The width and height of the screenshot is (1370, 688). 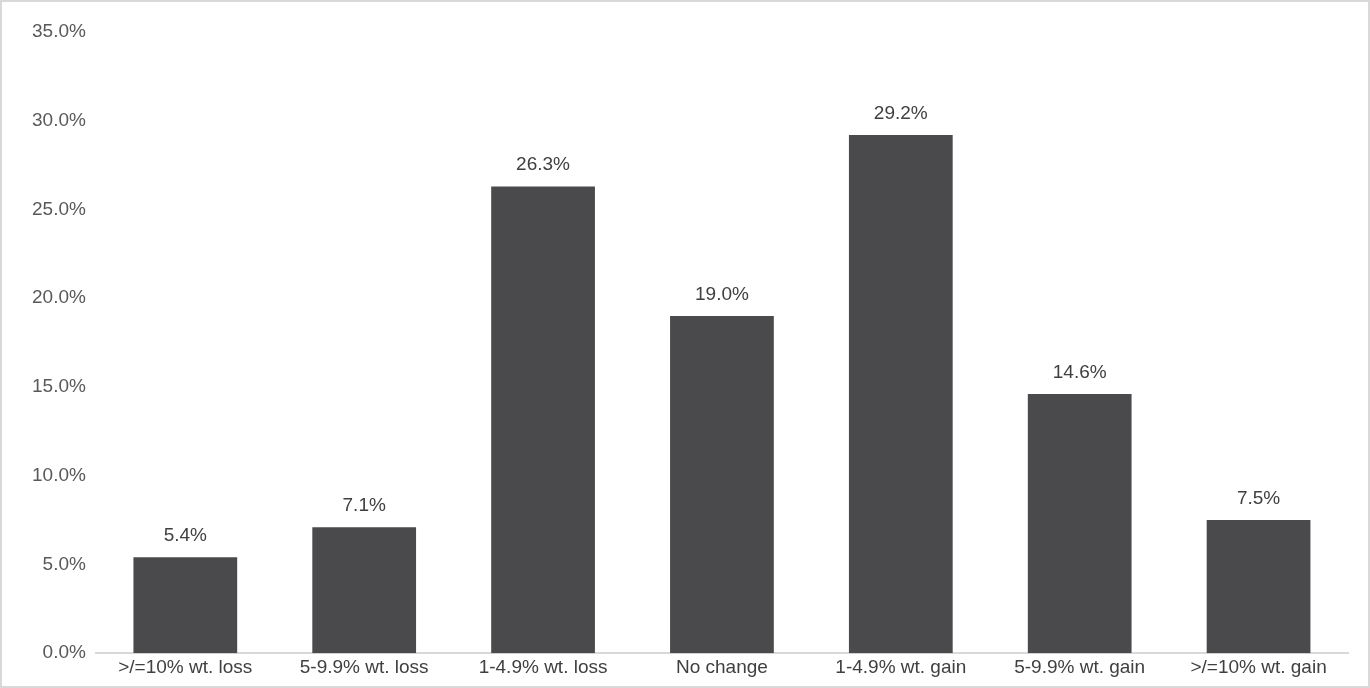 I want to click on y-tick-label: 20.0%, so click(x=59, y=297).